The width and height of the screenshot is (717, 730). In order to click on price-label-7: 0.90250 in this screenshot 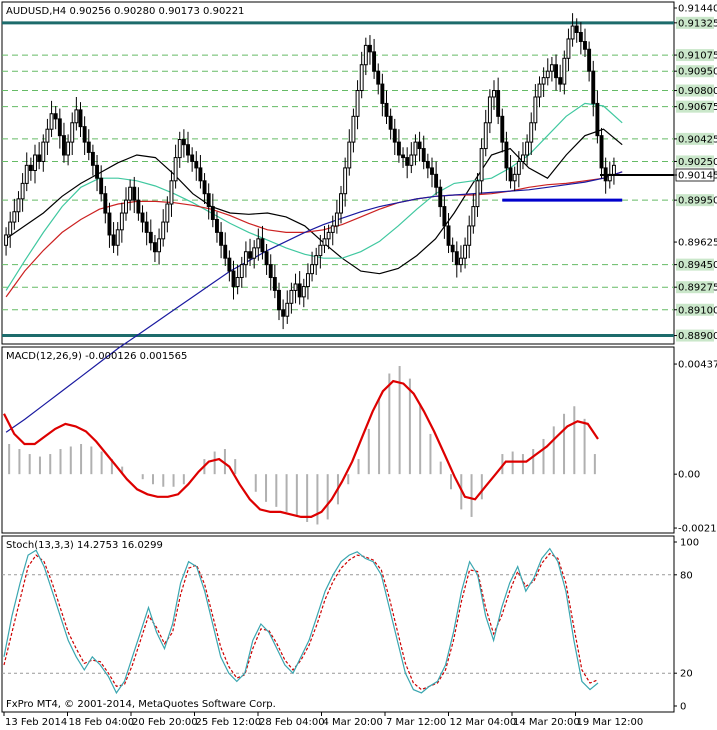, I will do `click(697, 162)`.